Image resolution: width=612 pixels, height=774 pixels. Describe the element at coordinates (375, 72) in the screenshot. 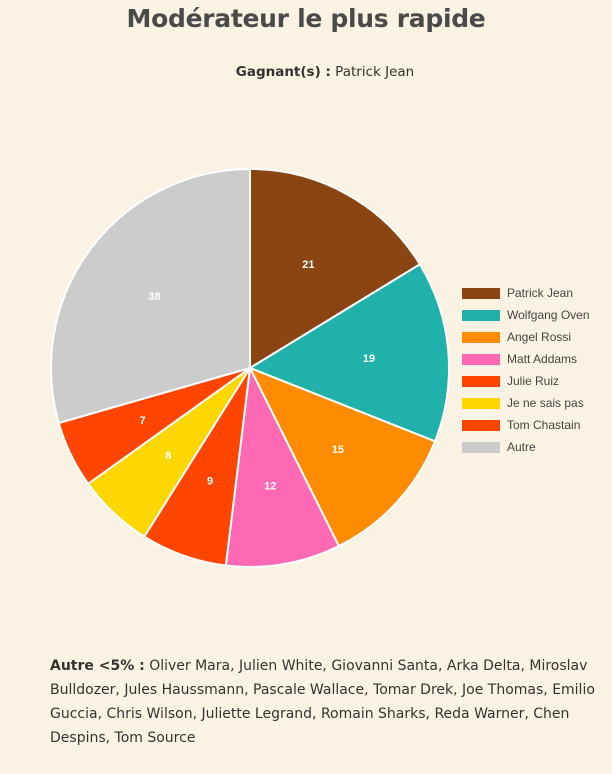

I see `winner-value: Patrick Jean` at that location.